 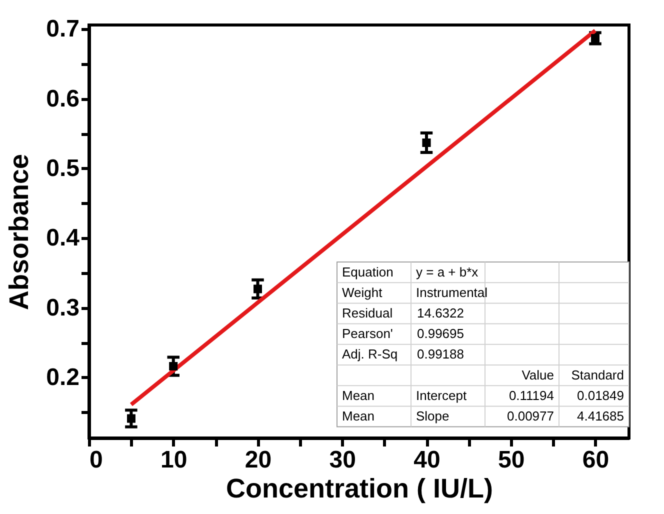 What do you see at coordinates (63, 29) in the screenshot?
I see `y-tick-label: 0.7` at bounding box center [63, 29].